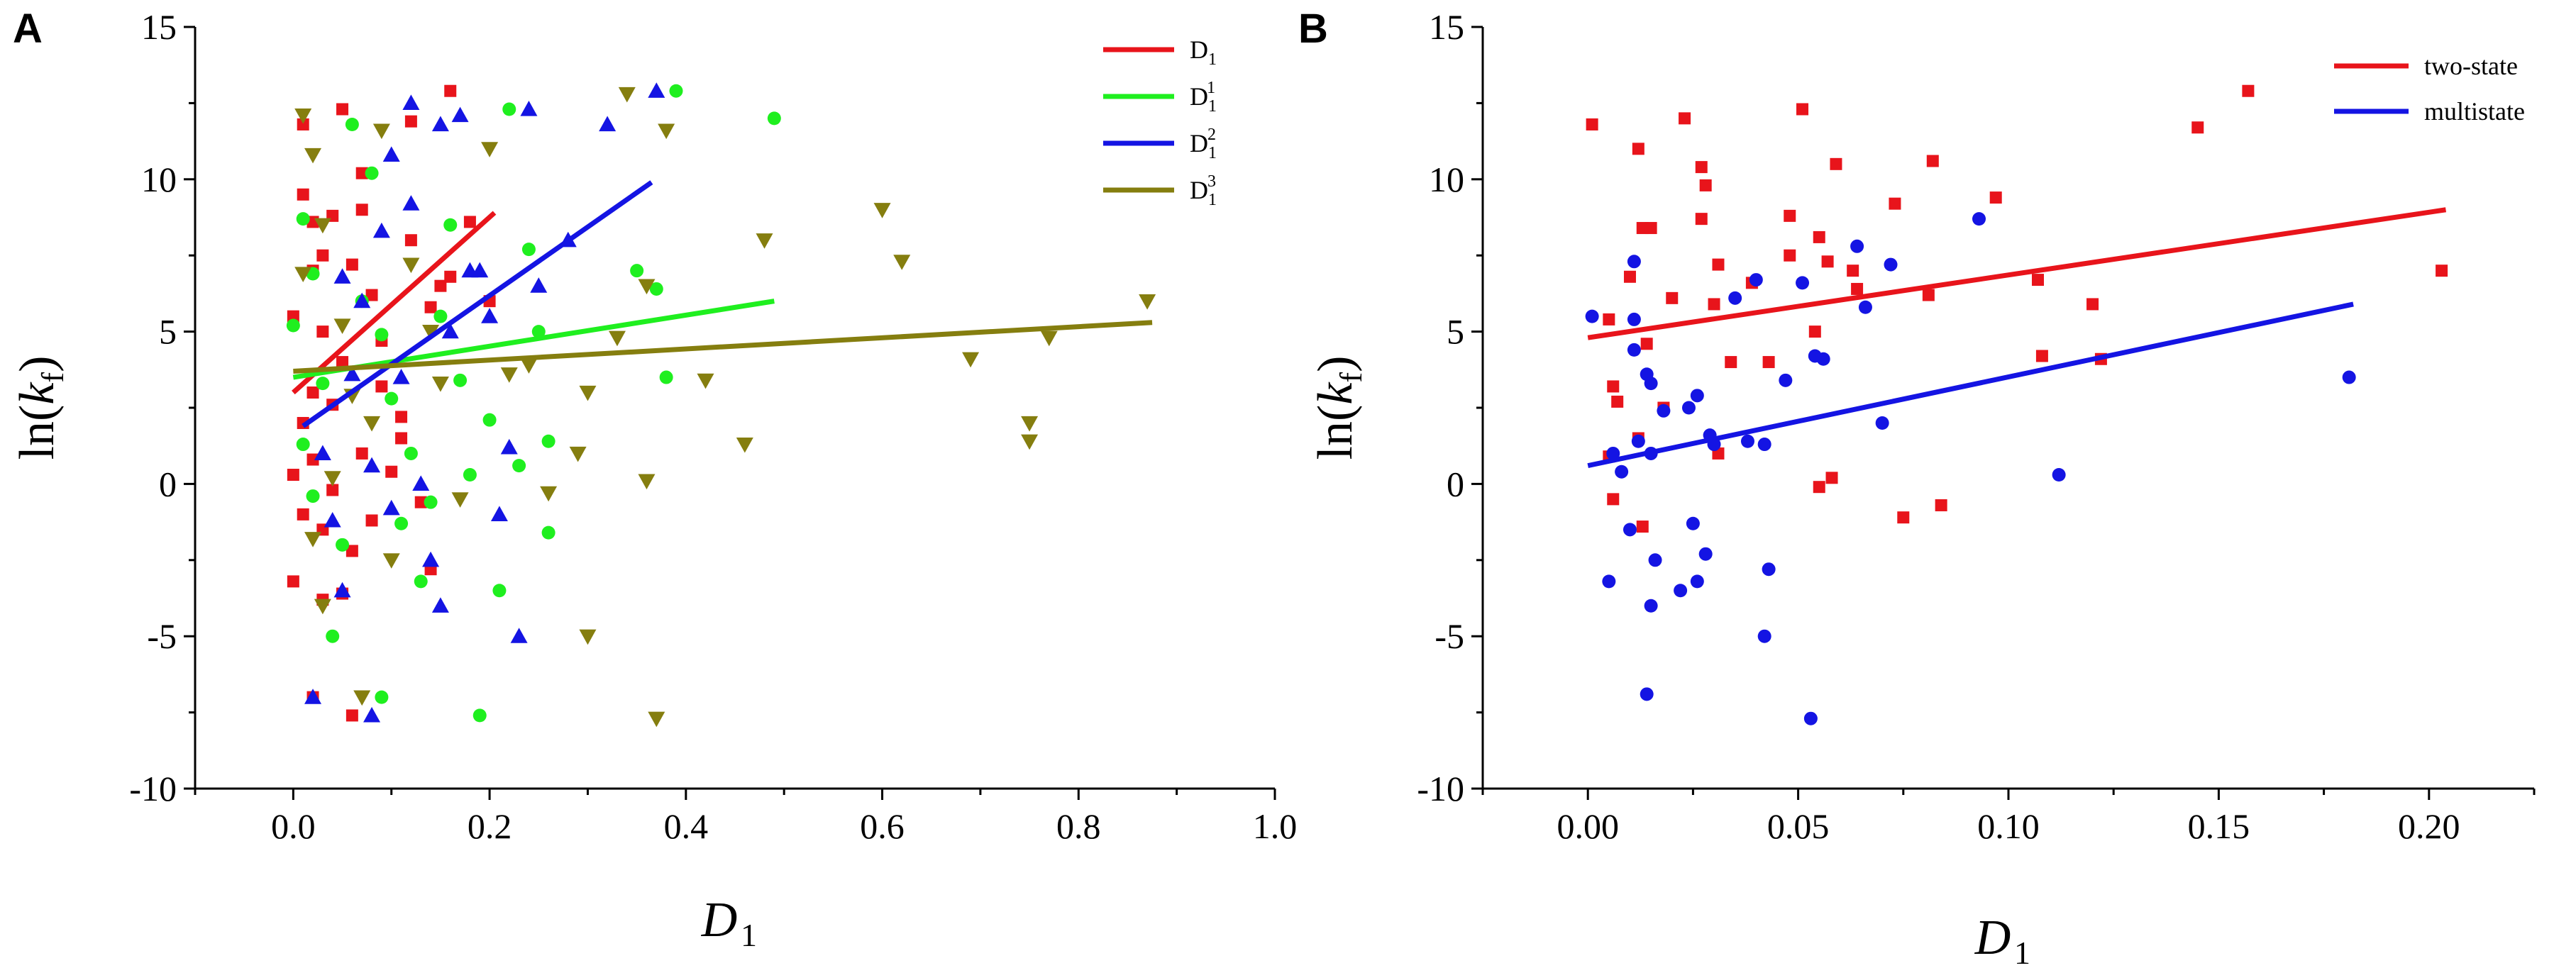 The height and width of the screenshot is (968, 2576). Describe the element at coordinates (719, 920) in the screenshot. I see `x-axis-label: D` at that location.